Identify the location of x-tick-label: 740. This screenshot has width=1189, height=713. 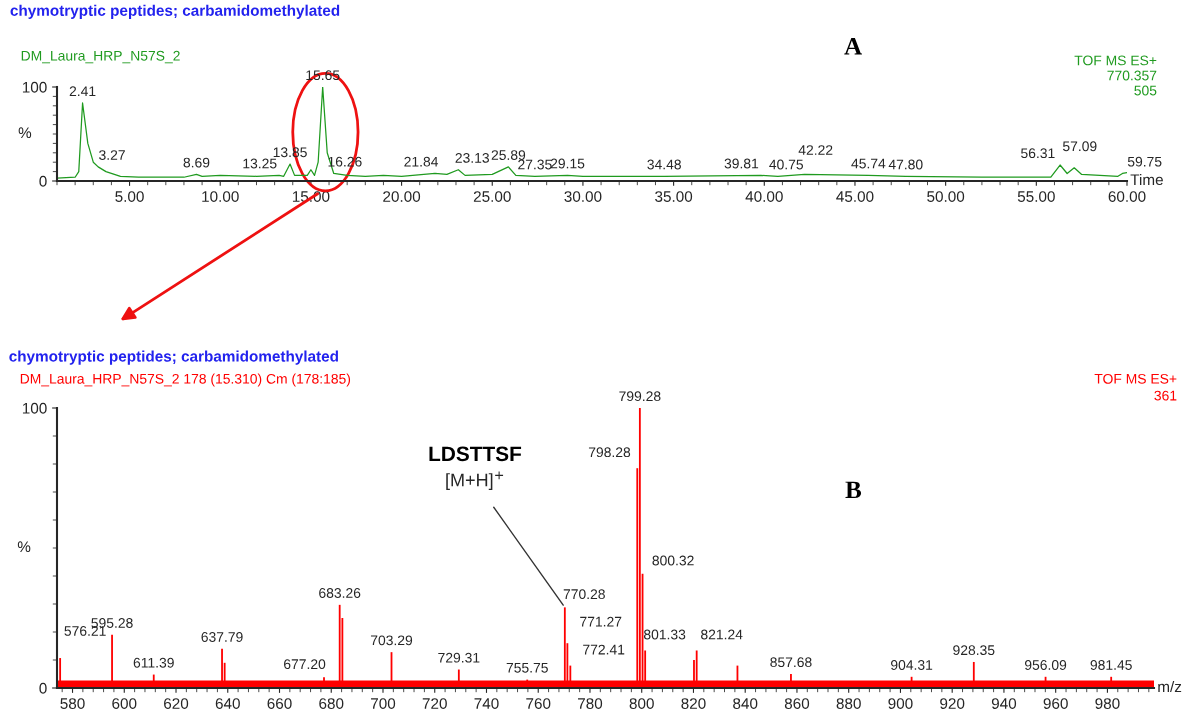
(486, 703).